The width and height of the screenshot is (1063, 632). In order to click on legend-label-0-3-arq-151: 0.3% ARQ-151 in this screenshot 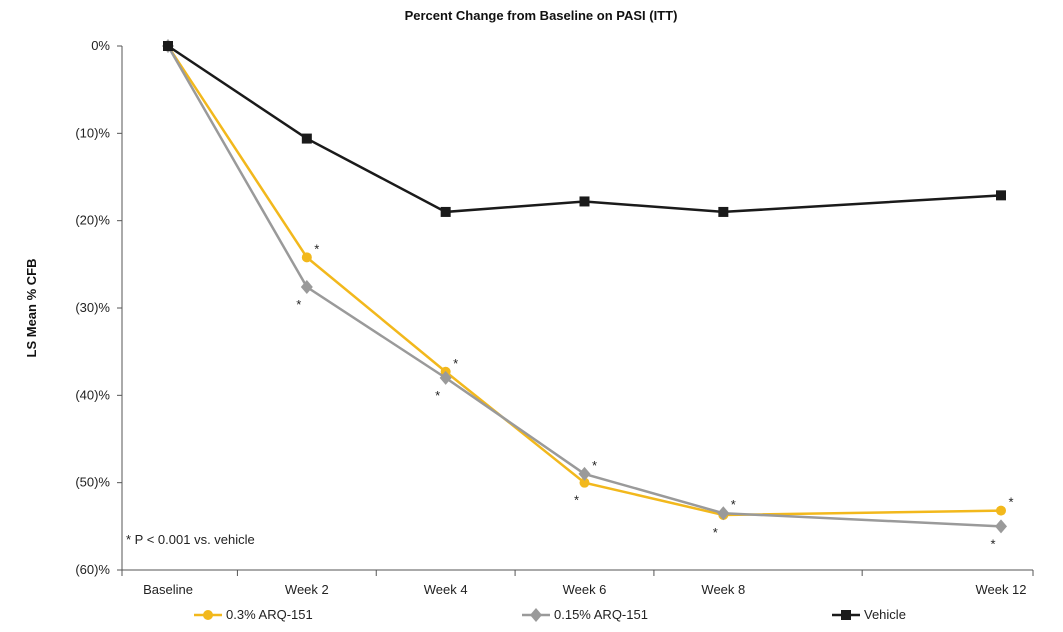, I will do `click(269, 614)`.